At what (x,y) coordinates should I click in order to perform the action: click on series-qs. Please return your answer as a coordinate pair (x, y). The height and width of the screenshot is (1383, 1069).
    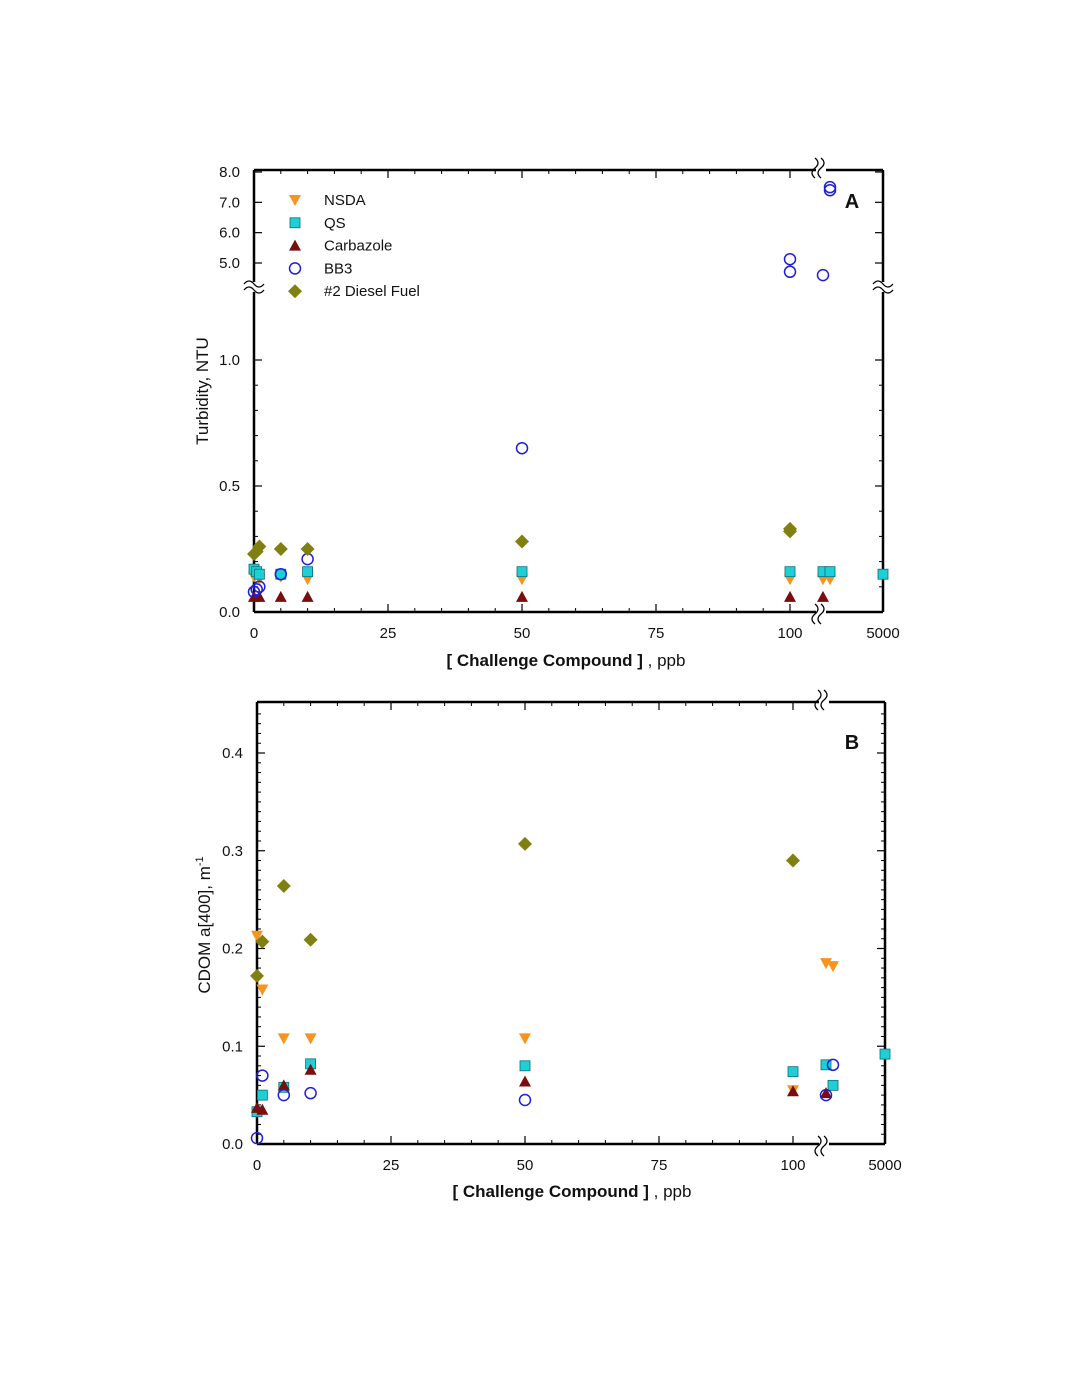
    Looking at the image, I should click on (571, 1083).